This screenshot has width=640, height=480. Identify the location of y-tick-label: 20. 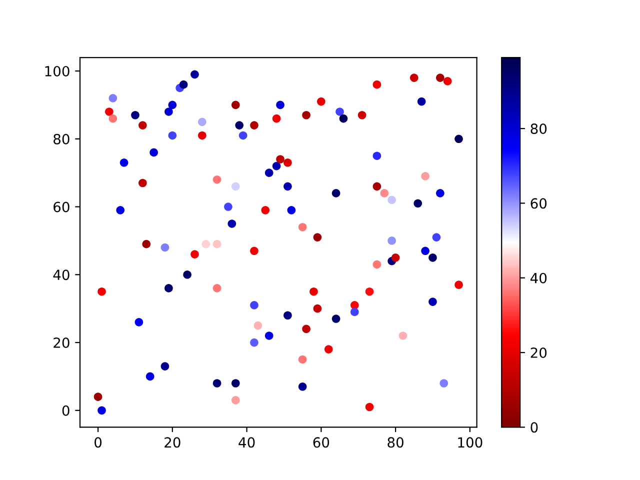
(62, 342).